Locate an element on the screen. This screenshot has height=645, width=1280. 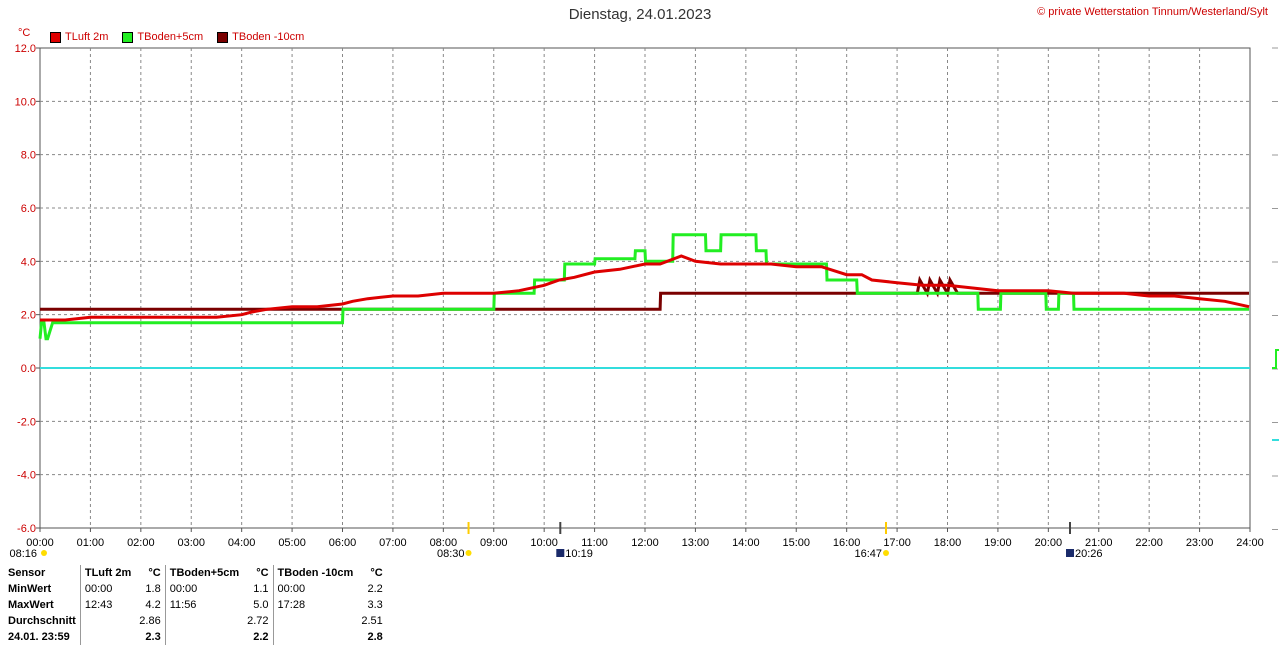
series-line-tluft is located at coordinates (645, 288).